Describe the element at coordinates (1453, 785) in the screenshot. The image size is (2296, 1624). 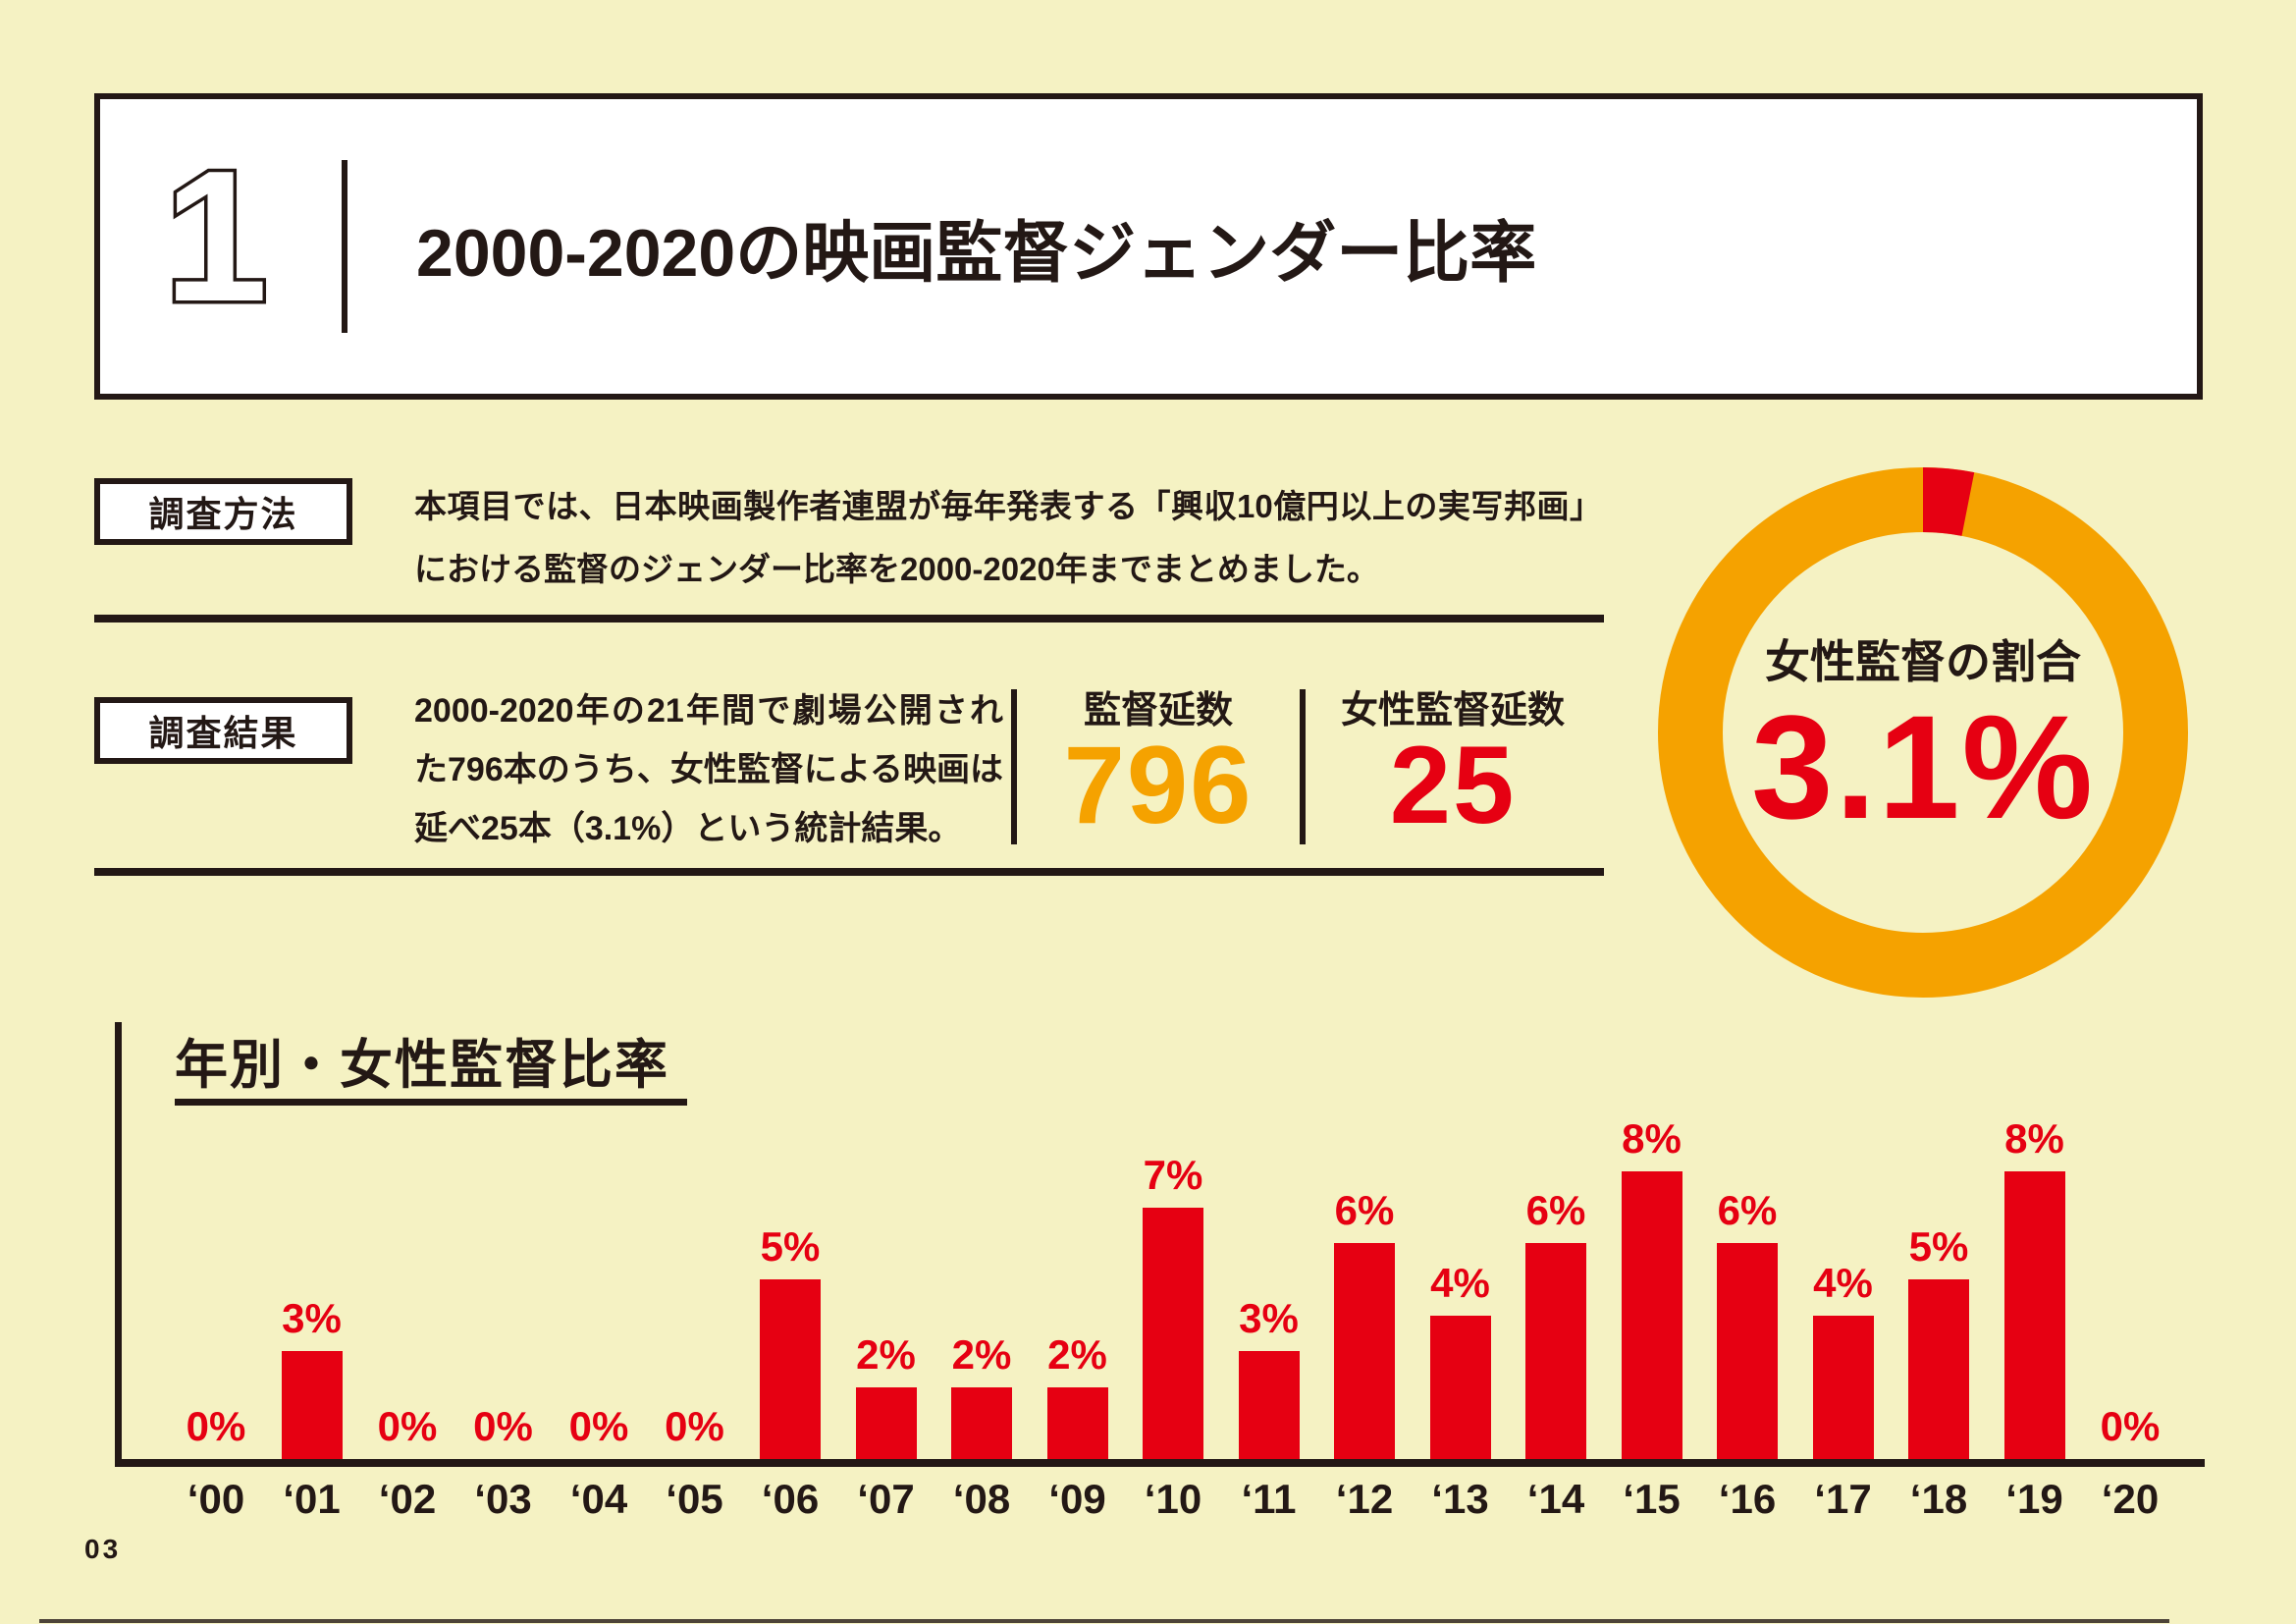
I see `stat-female-directors-value: 25` at that location.